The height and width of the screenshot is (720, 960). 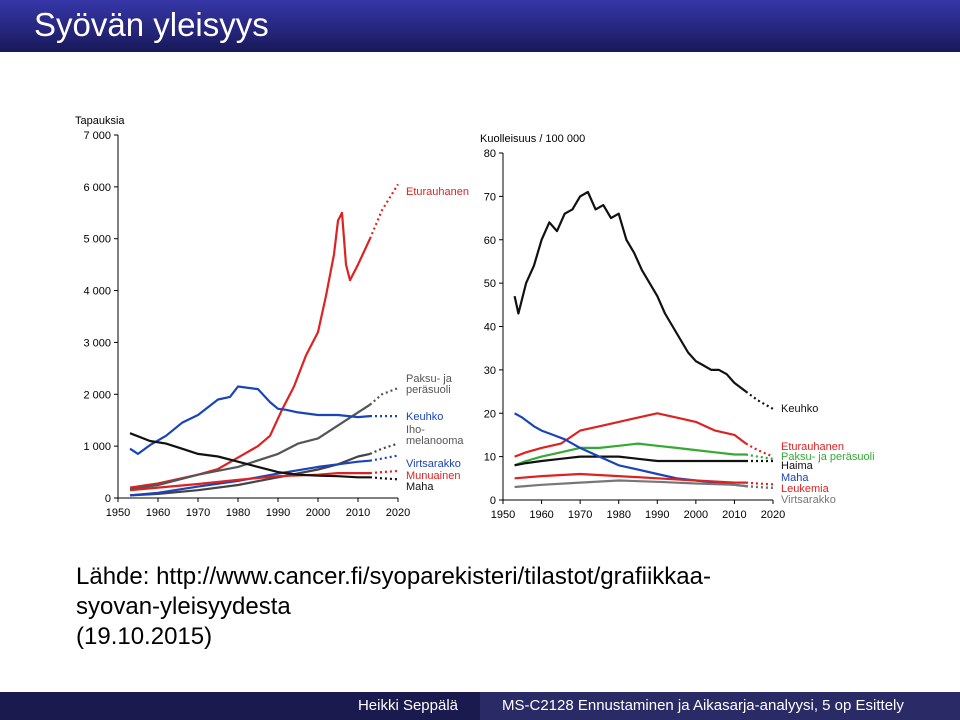 I want to click on slide-title: Syövän yleisyys, so click(x=151, y=24).